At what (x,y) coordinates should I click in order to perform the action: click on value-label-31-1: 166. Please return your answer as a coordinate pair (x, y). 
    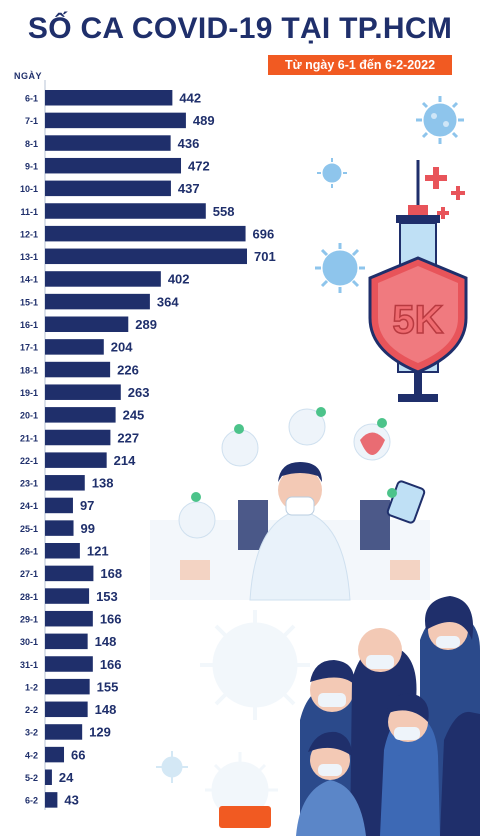
    Looking at the image, I should click on (111, 664).